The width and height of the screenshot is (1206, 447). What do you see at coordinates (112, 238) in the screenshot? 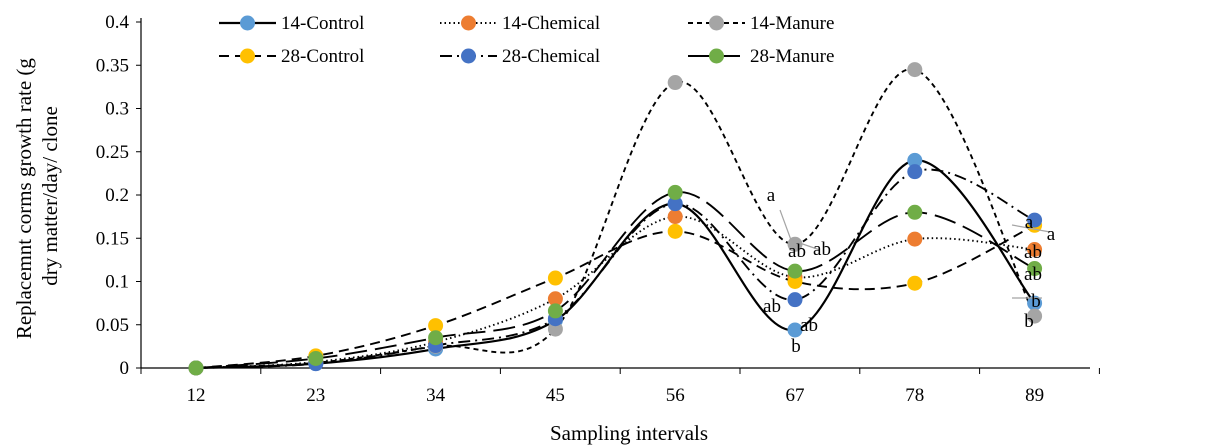
I see `y-tick-label: 0.15` at bounding box center [112, 238].